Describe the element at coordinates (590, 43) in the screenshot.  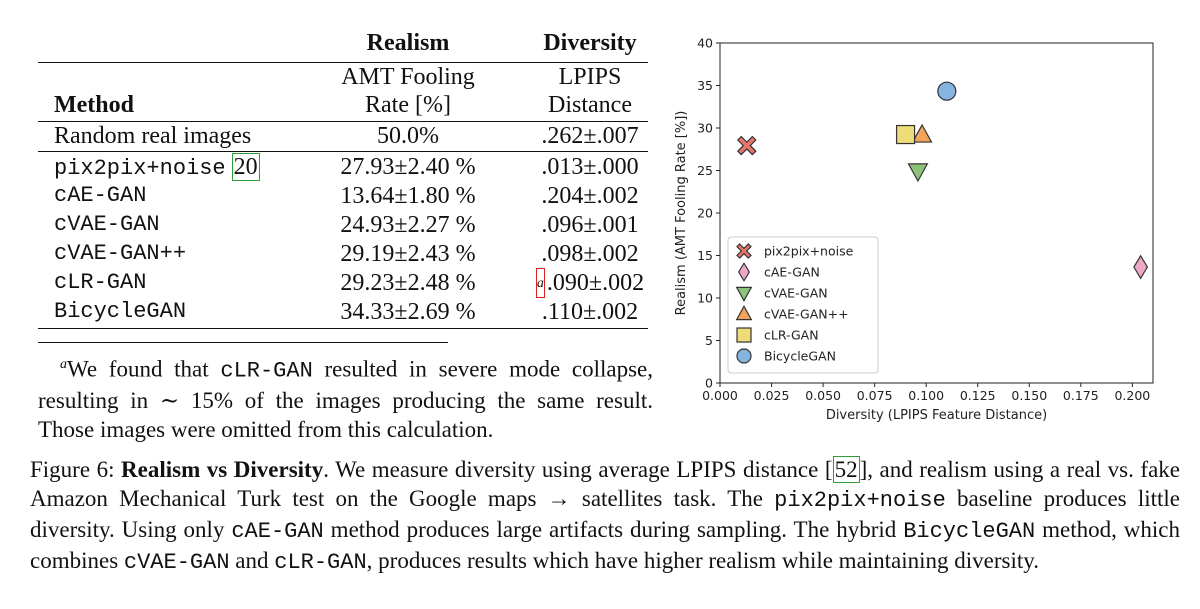
I see `diversity-group-header: Diversity` at that location.